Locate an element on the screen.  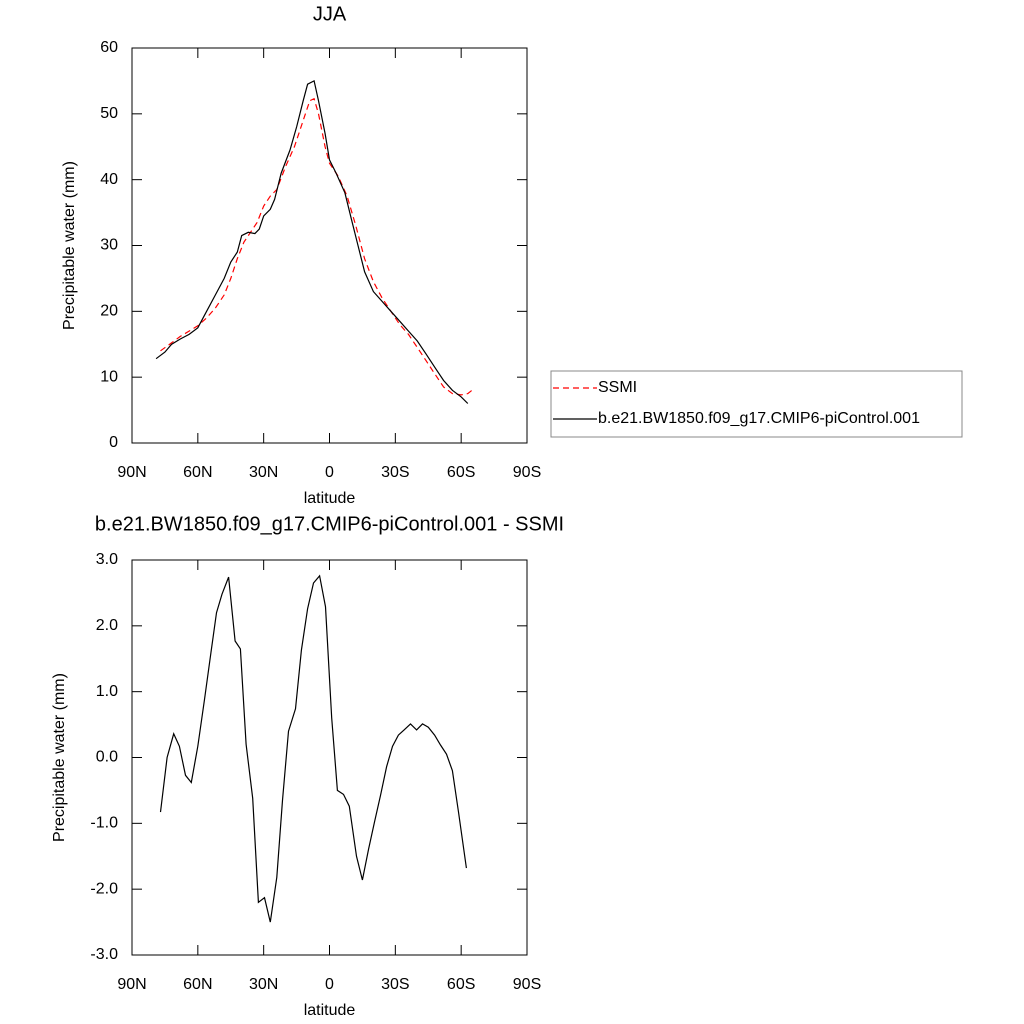
y-tick-label: 10 is located at coordinates (109, 376).